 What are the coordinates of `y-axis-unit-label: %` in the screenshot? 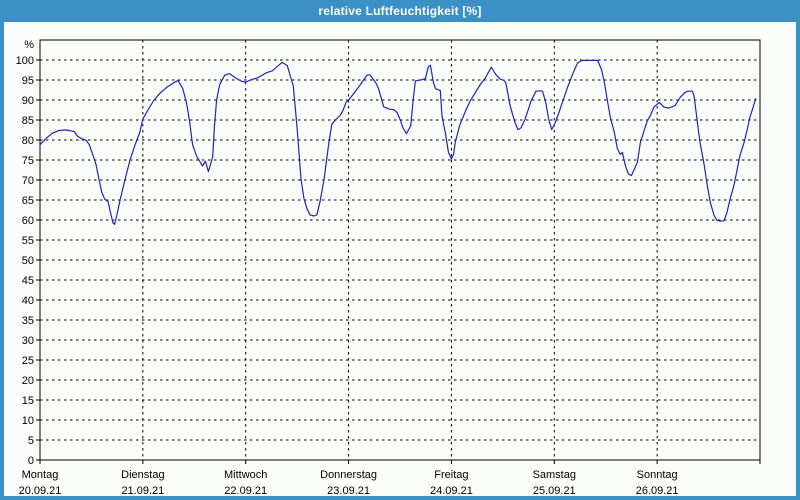 It's located at (29, 45).